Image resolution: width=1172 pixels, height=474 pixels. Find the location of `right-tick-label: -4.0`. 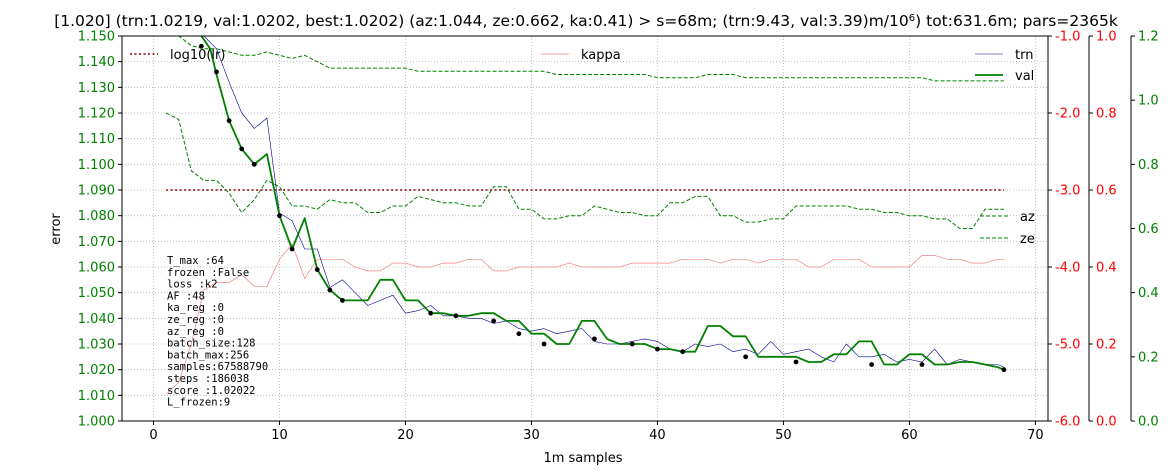

right-tick-label: -4.0 is located at coordinates (1067, 268).